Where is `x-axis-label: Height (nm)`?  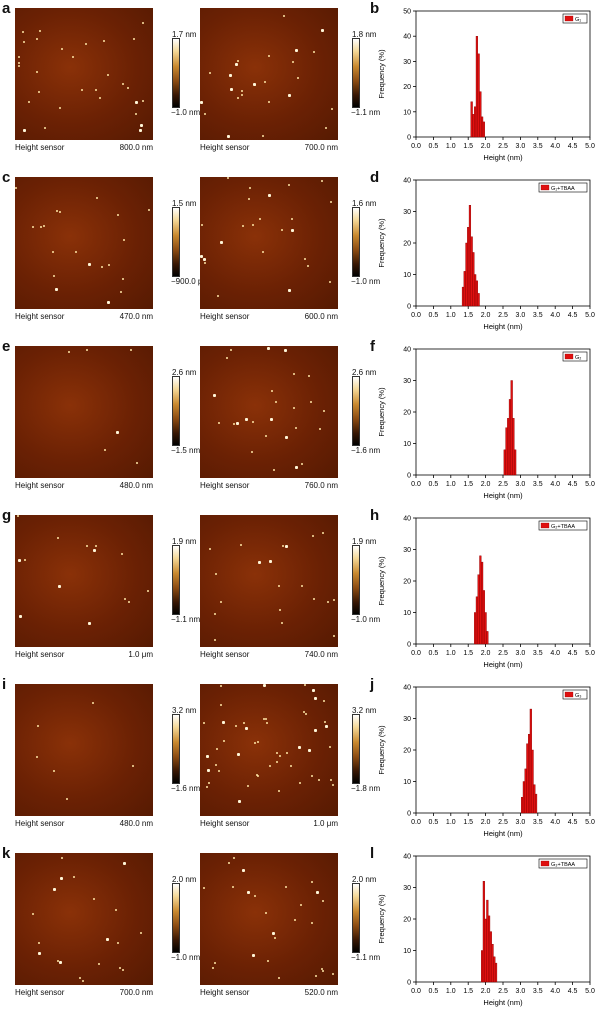 x-axis-label: Height (nm) is located at coordinates (503, 326).